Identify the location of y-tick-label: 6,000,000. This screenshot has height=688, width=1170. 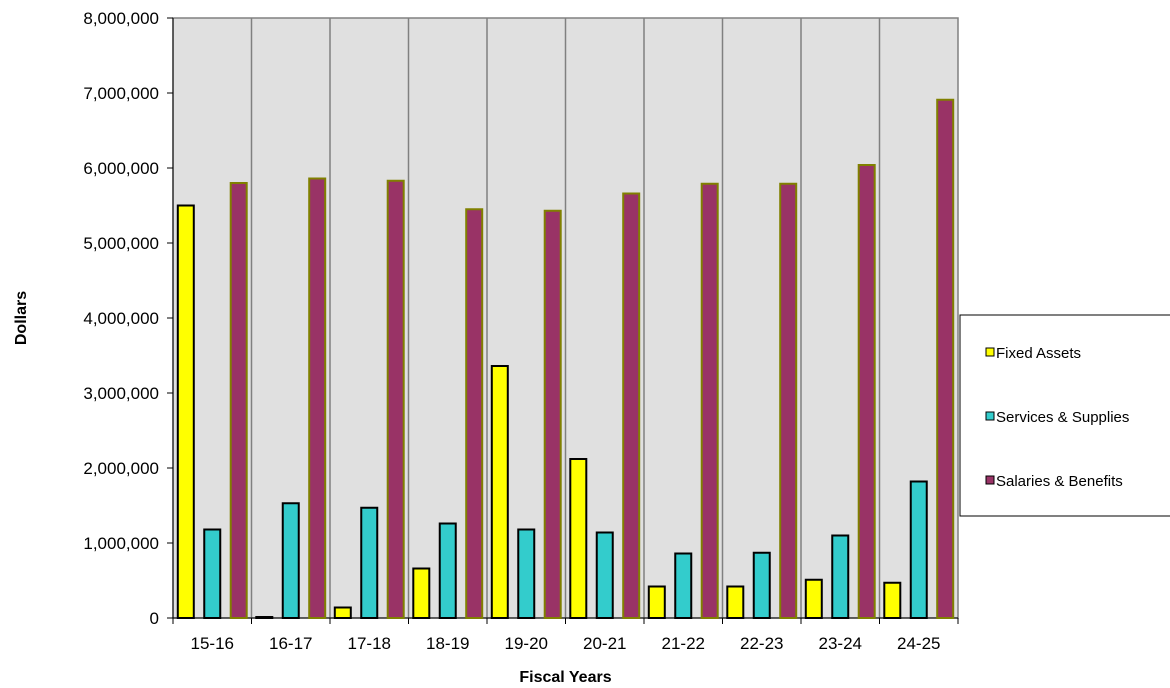
(121, 168).